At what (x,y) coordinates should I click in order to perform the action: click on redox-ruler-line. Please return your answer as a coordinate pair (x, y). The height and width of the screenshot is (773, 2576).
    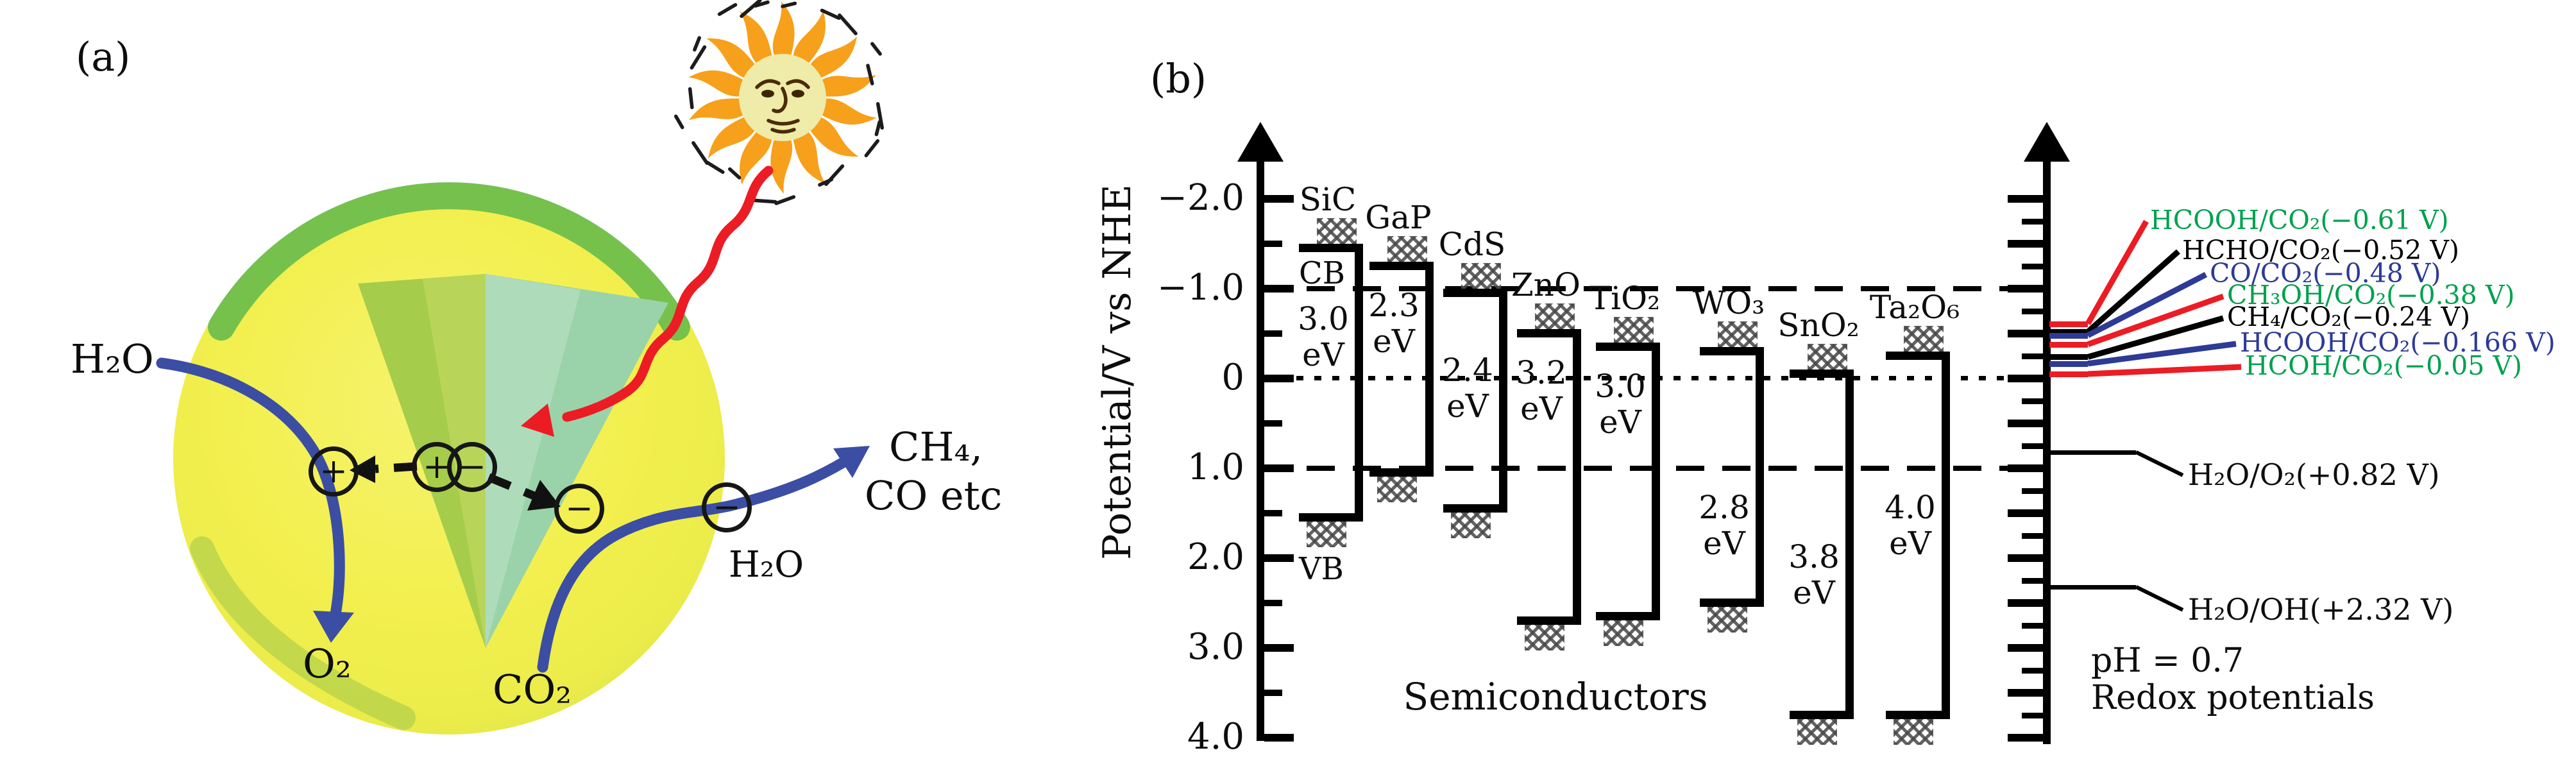
    Looking at the image, I should click on (2047, 450).